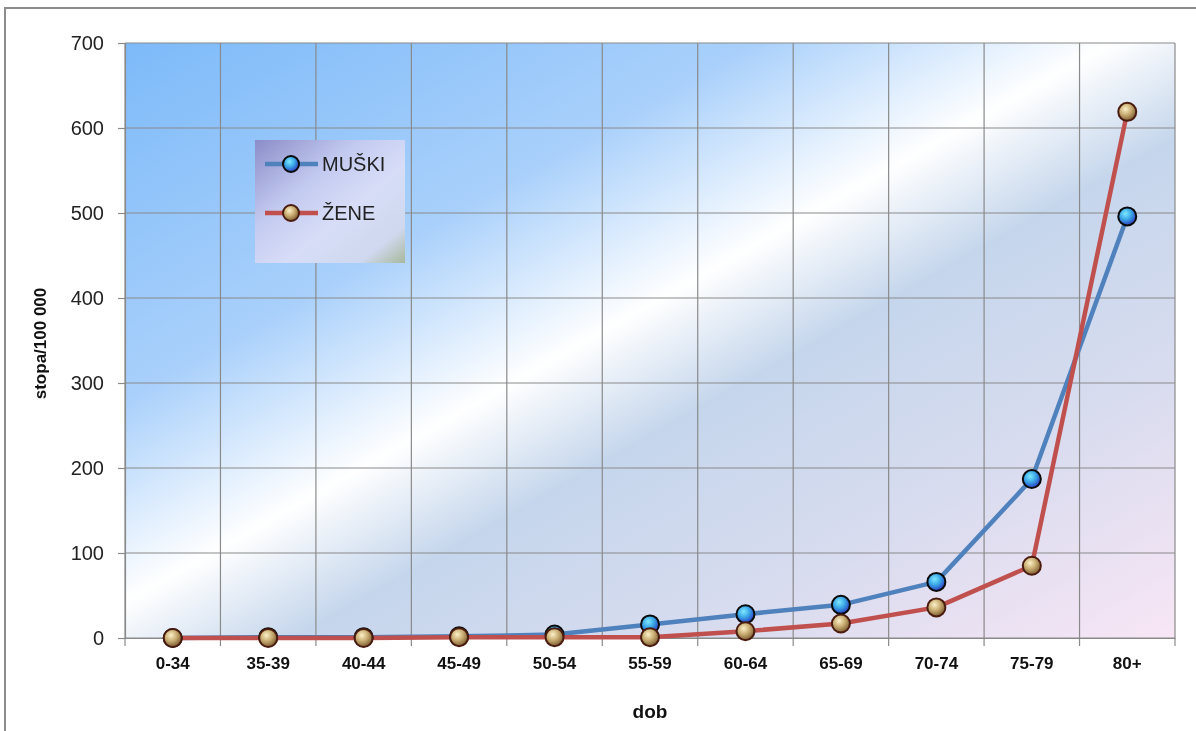  I want to click on x-tick-label: 60-64, so click(745, 664).